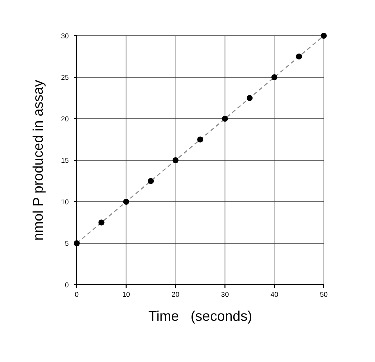  Describe the element at coordinates (200, 316) in the screenshot. I see `x-axis-title: Time (seconds)` at that location.